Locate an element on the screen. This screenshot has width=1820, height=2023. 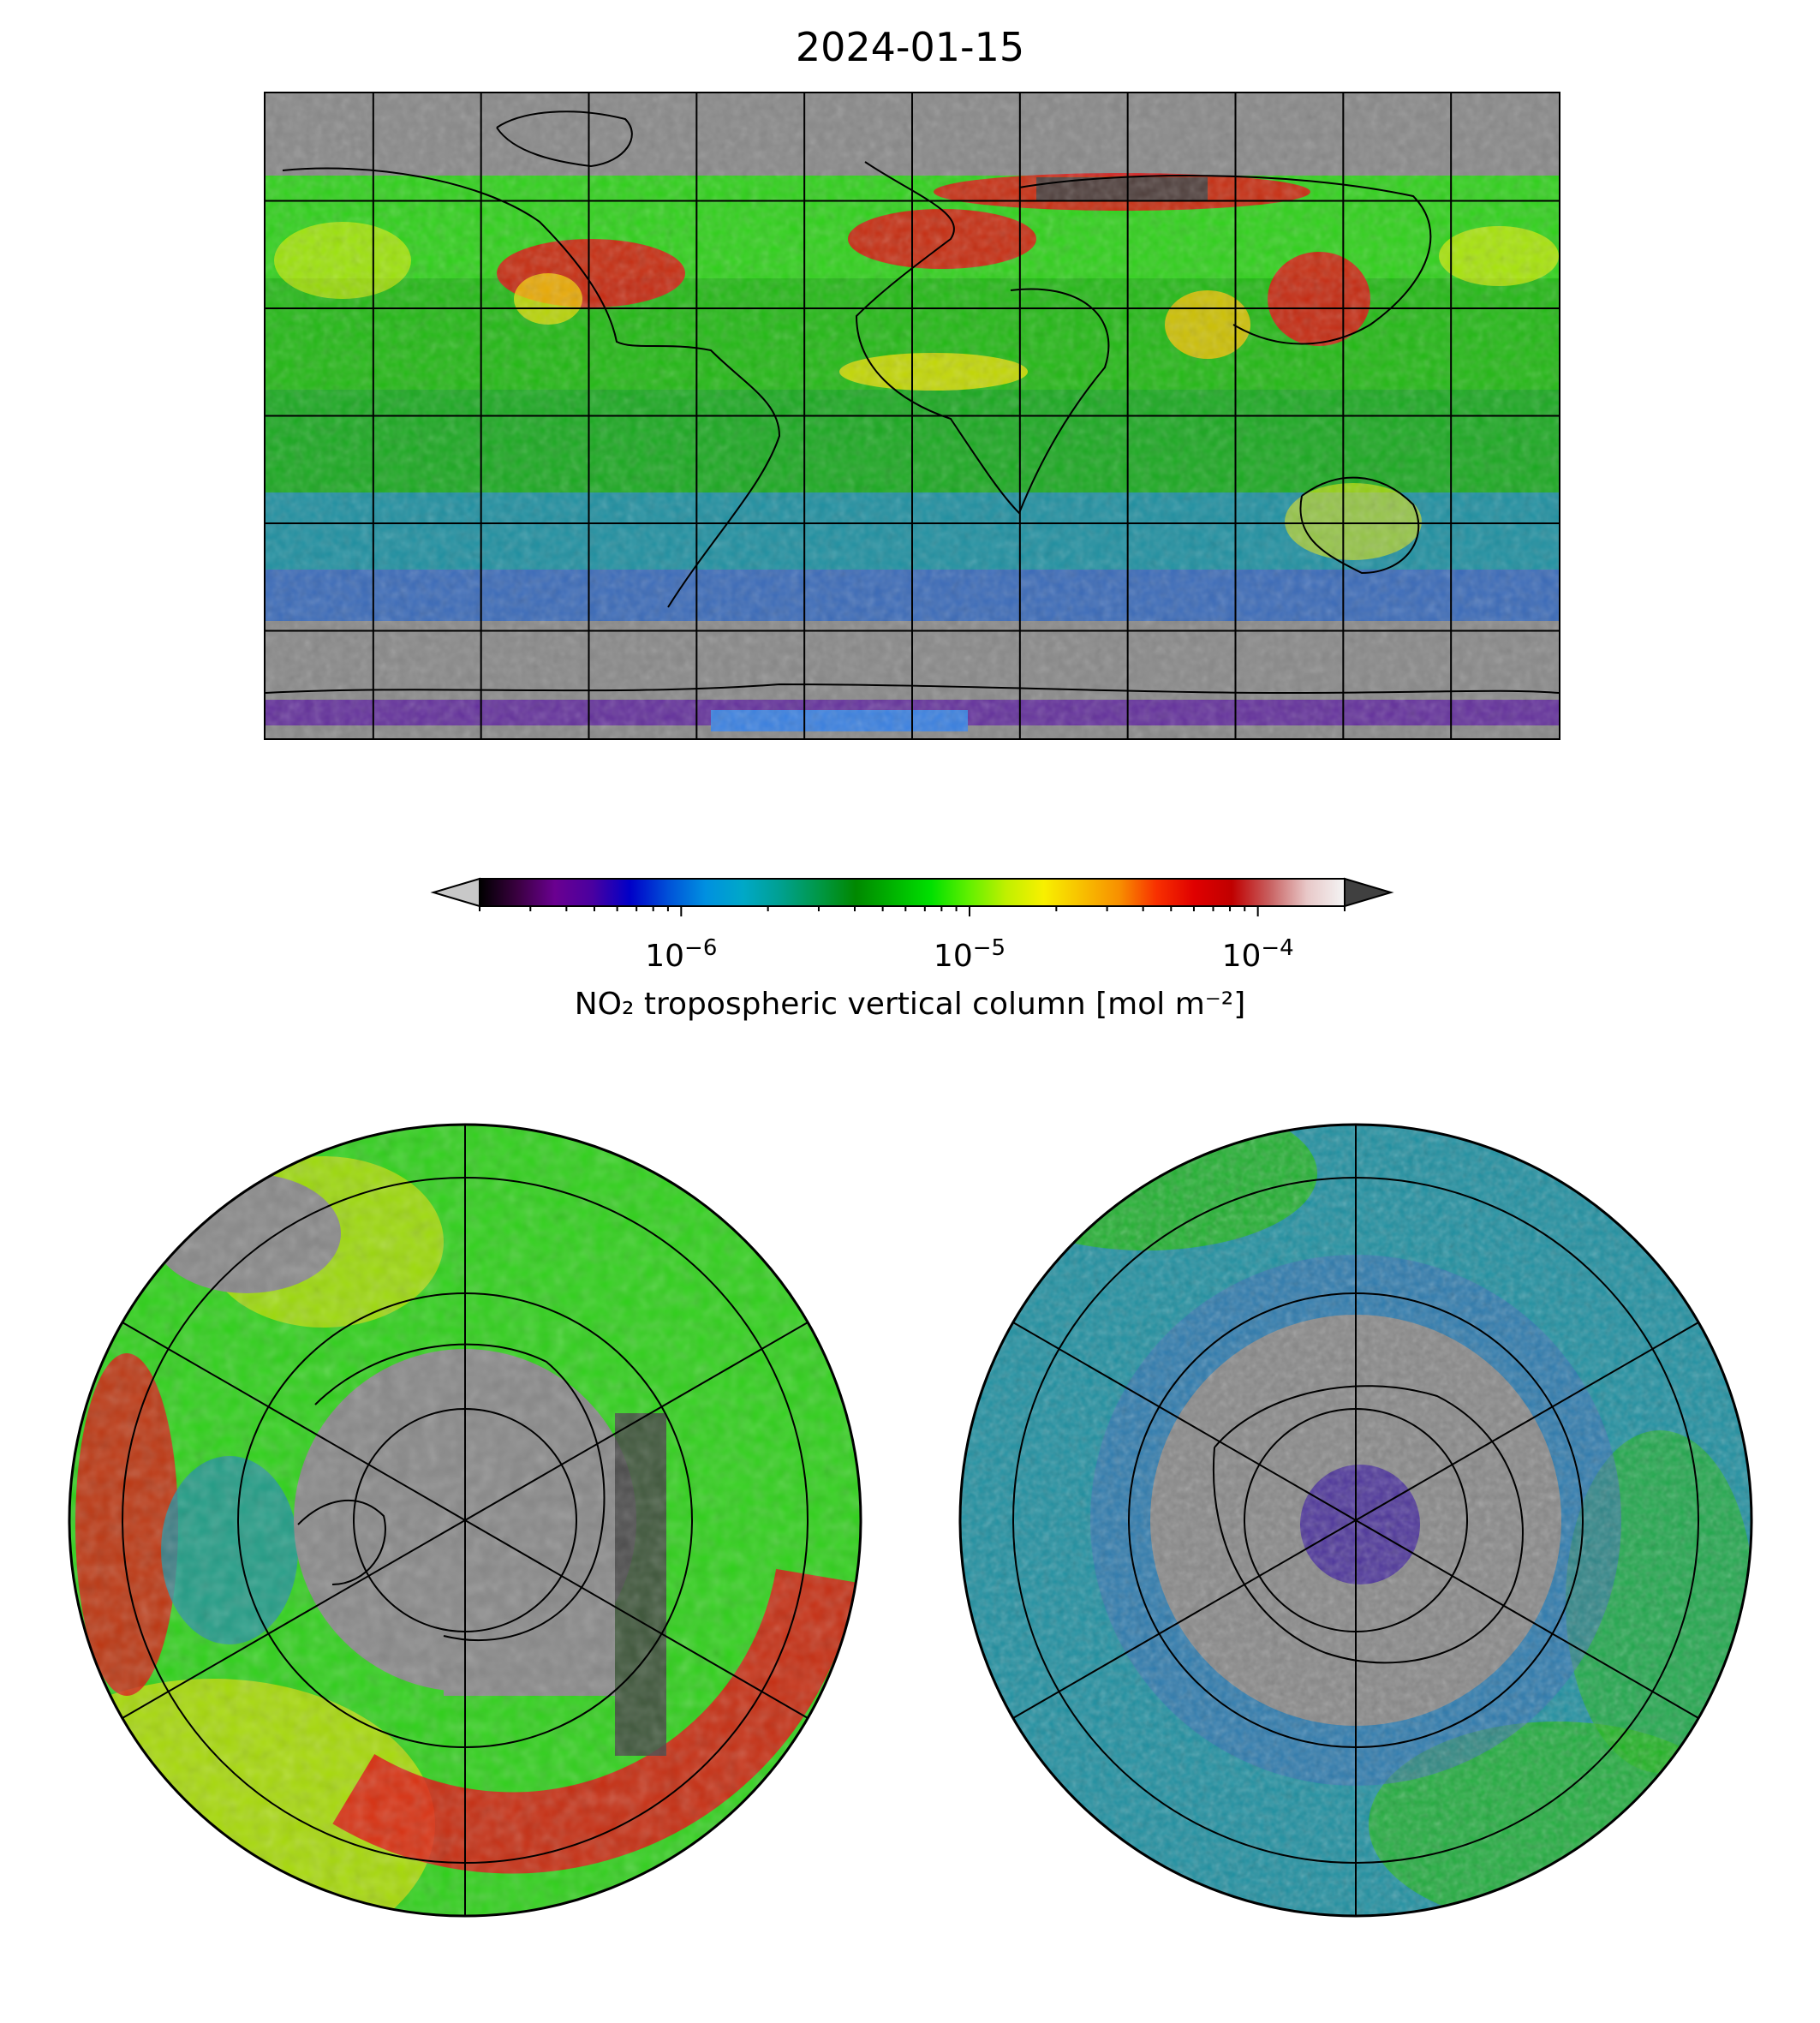
coastline-antarctica is located at coordinates (912, 689).